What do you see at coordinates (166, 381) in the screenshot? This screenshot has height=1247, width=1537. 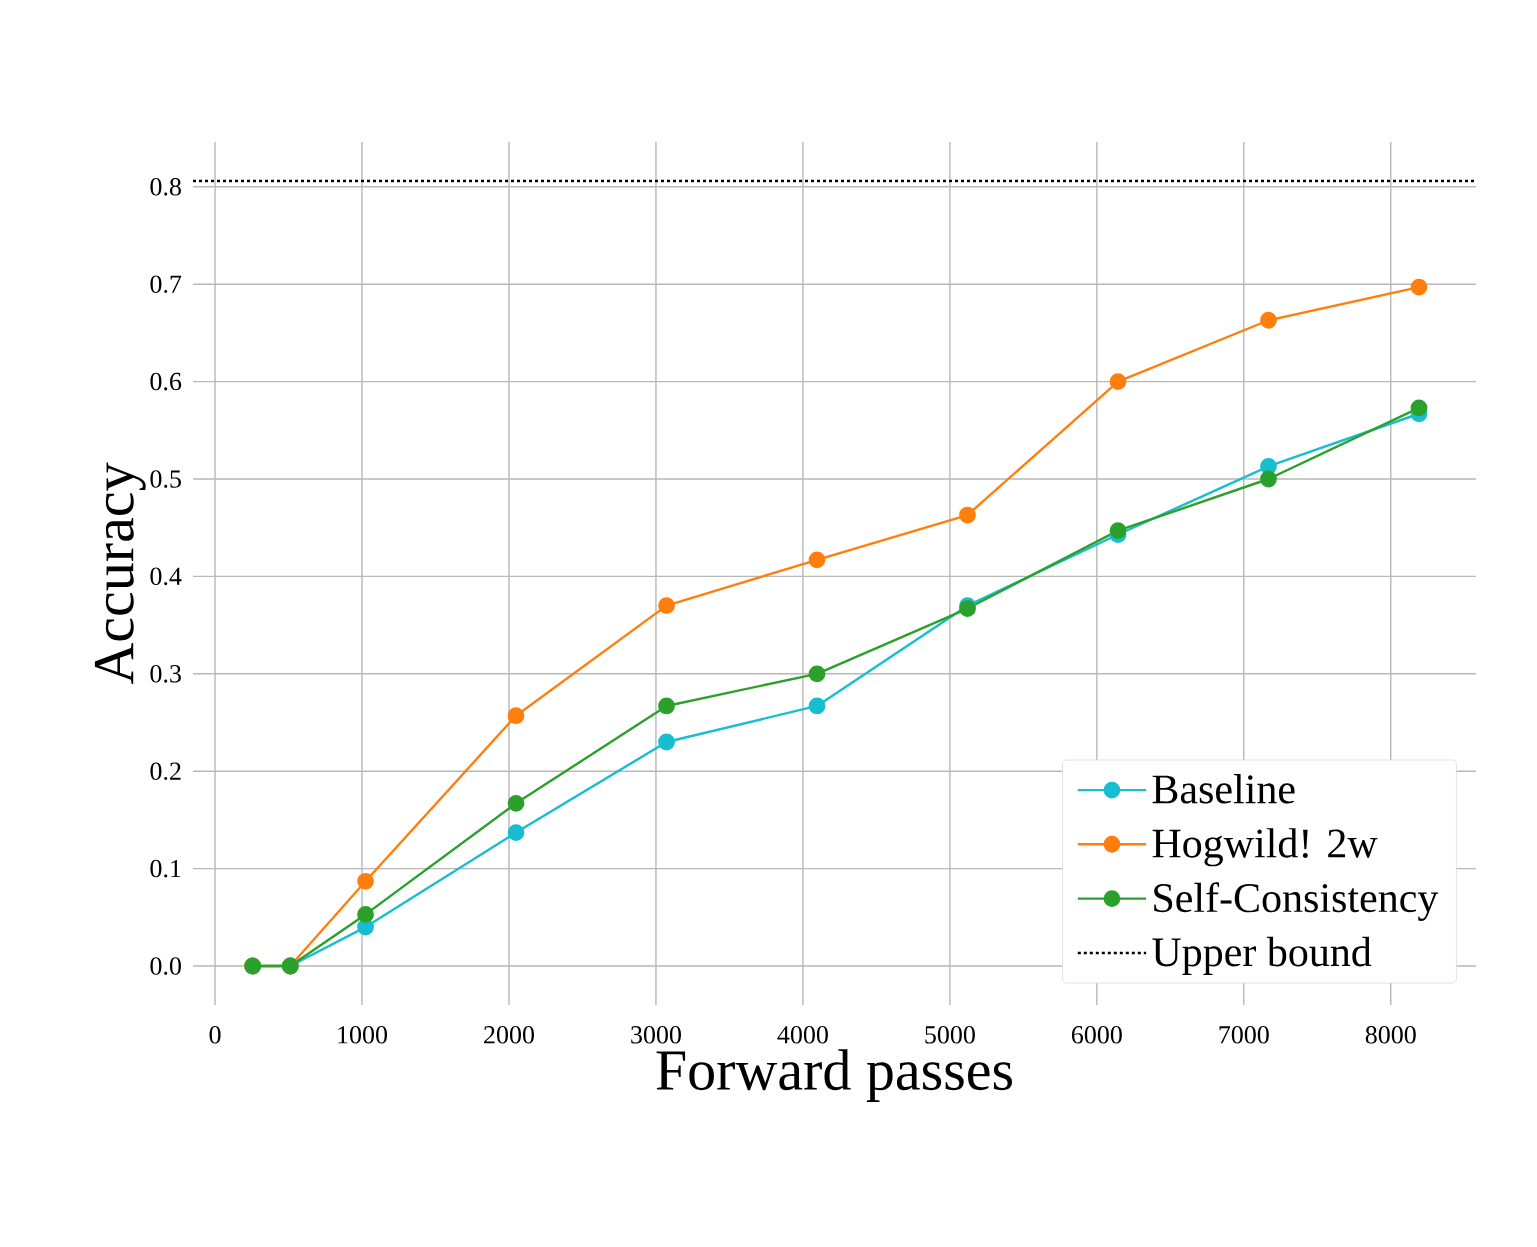 I see `y-tick-label: 0.6` at bounding box center [166, 381].